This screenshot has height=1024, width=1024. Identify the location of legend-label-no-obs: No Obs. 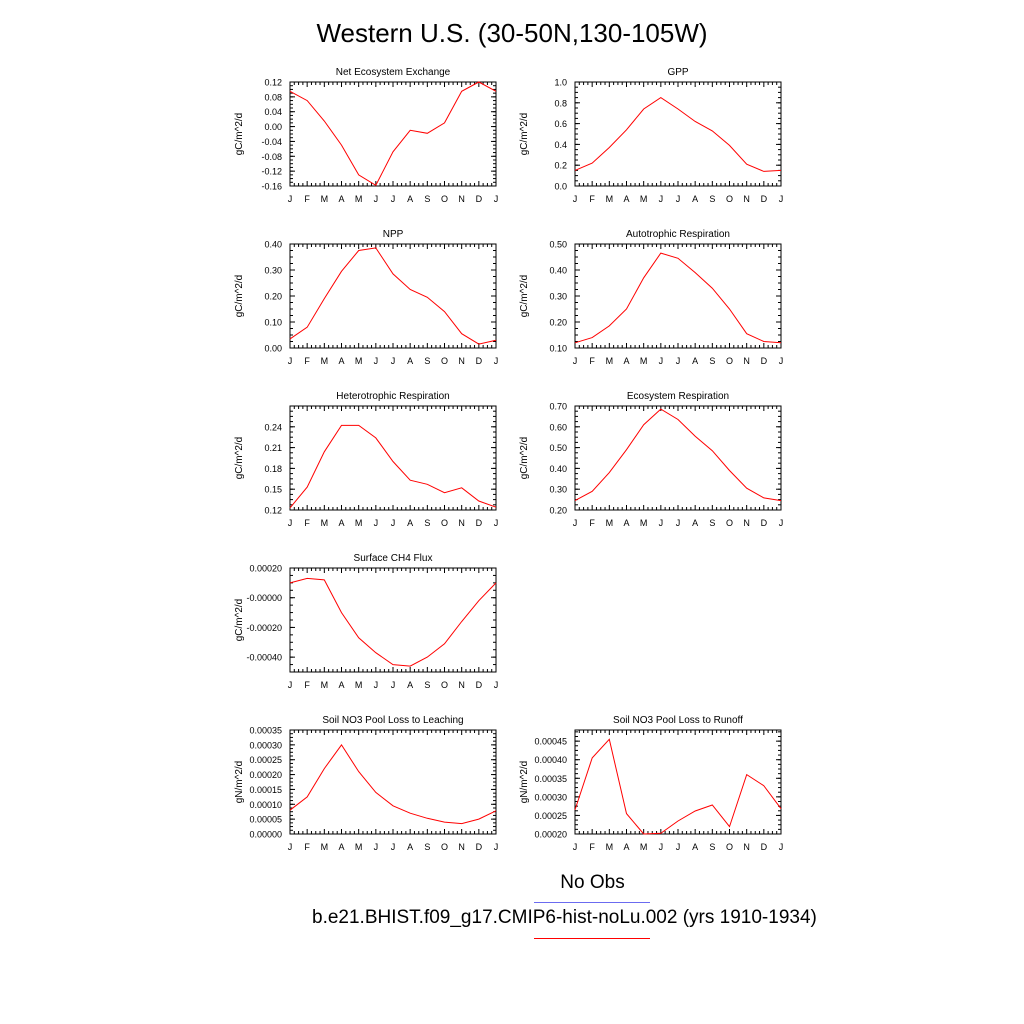
(592, 882).